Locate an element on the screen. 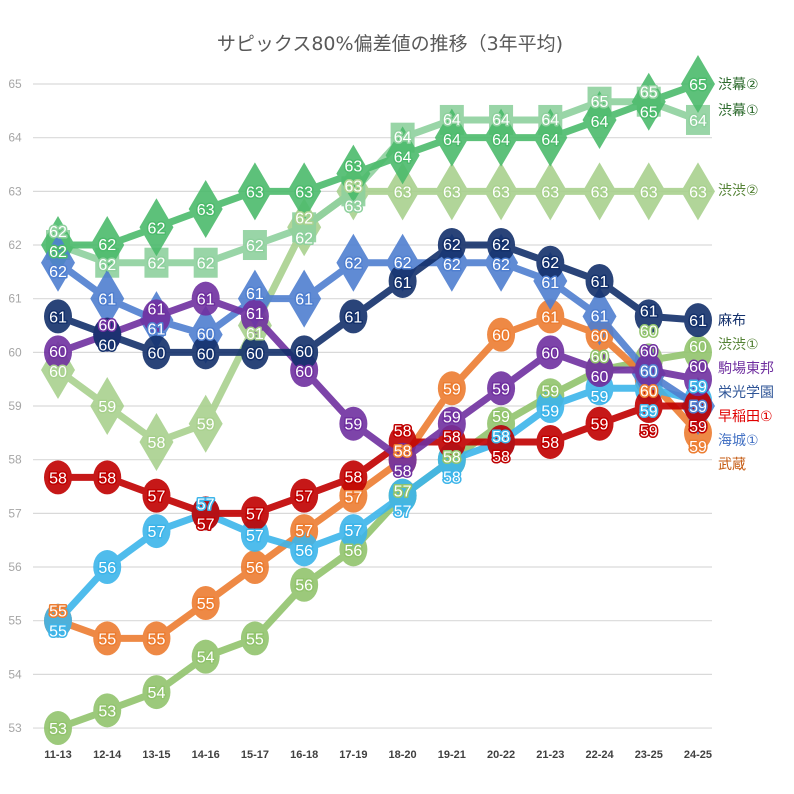  x-tick-label: 12-14 is located at coordinates (107, 755).